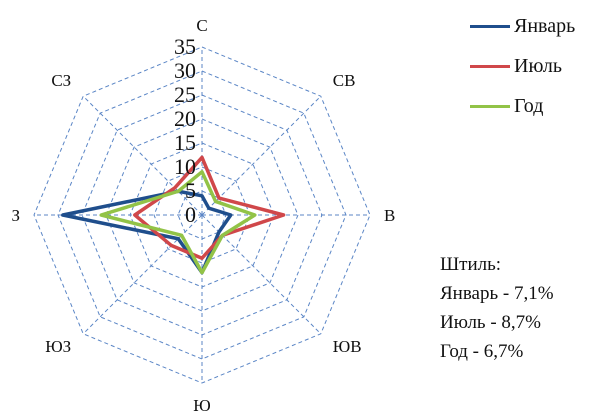  I want to click on legend-item-january: Январь, so click(534, 26).